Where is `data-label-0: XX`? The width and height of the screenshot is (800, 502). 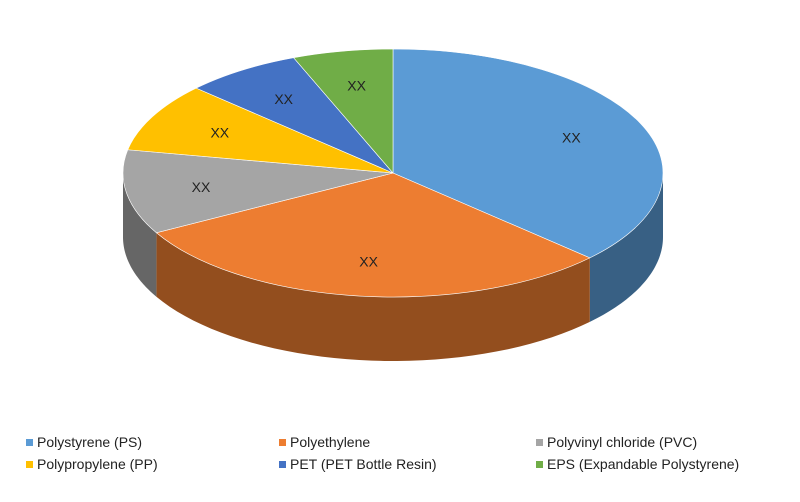 data-label-0: XX is located at coordinates (571, 138).